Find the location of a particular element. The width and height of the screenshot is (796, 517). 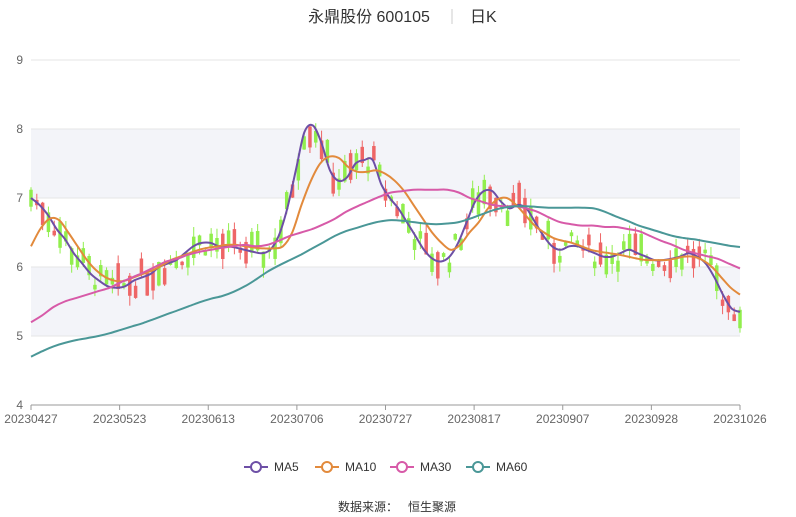

legend-item-ma30: MA30 is located at coordinates (421, 467).